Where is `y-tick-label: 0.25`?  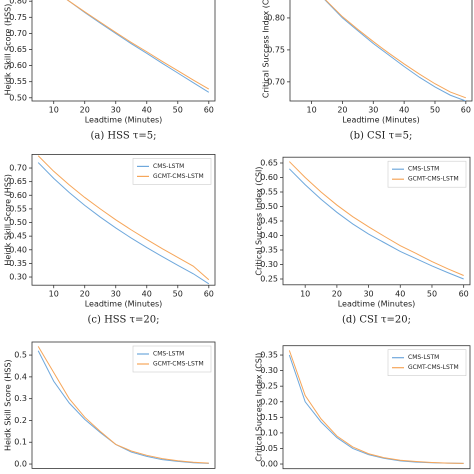 y-tick-label: 0.25 is located at coordinates (269, 386).